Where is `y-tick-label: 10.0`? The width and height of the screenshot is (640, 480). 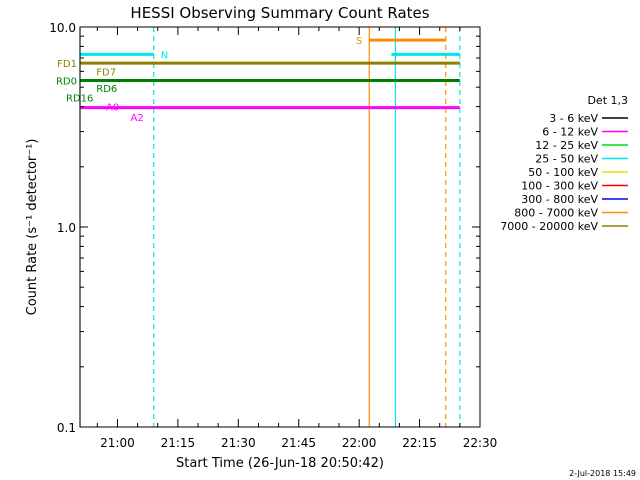
y-tick-label: 10.0 is located at coordinates (62, 28).